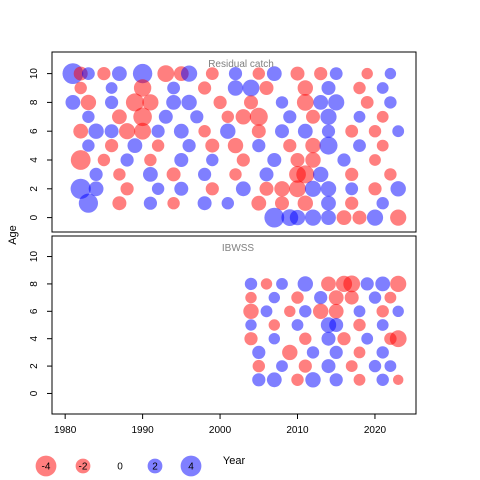  Describe the element at coordinates (34, 102) in the screenshot. I see `y-tick-label: 8` at that location.